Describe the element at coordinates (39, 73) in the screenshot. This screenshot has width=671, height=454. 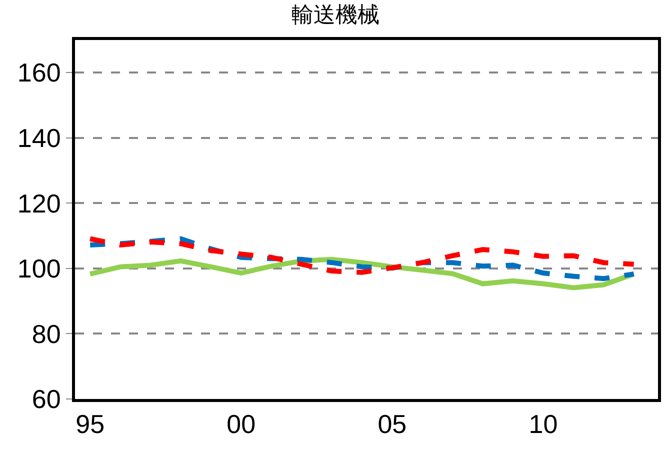
I see `y-tick-label: 160` at that location.